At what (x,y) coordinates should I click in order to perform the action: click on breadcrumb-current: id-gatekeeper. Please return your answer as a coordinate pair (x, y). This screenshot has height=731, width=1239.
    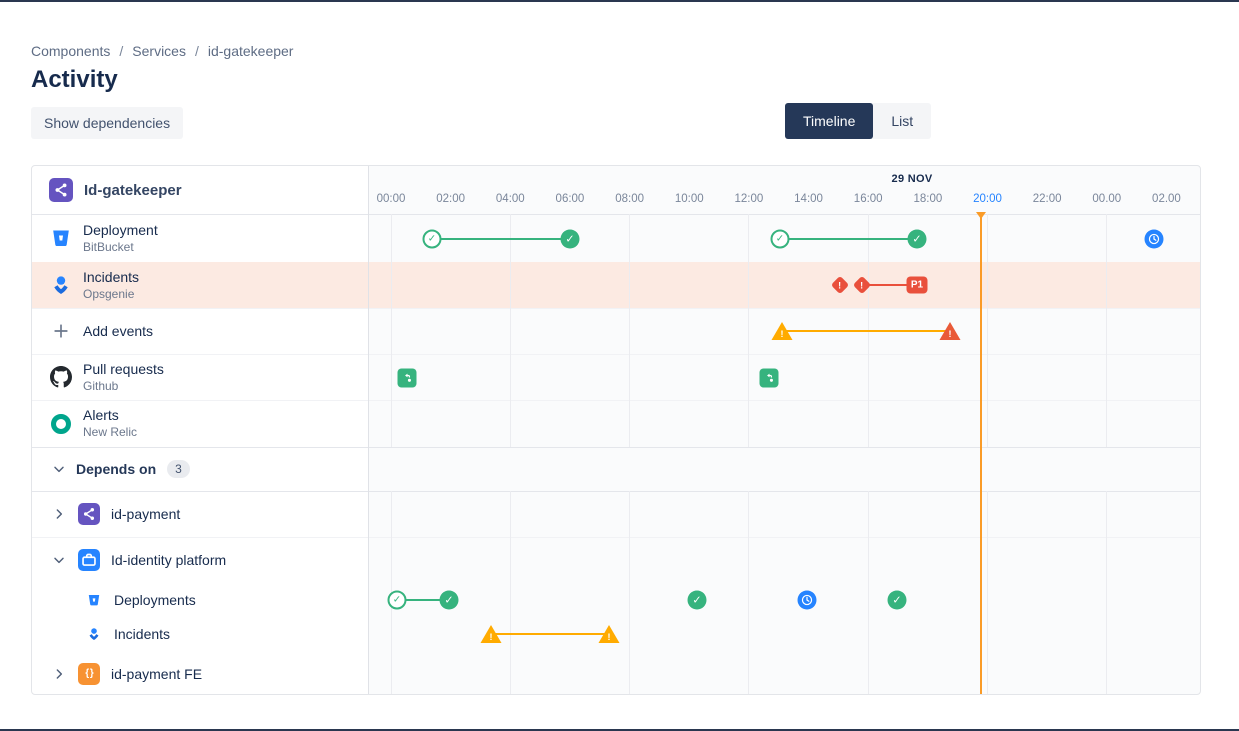
    Looking at the image, I should click on (250, 51).